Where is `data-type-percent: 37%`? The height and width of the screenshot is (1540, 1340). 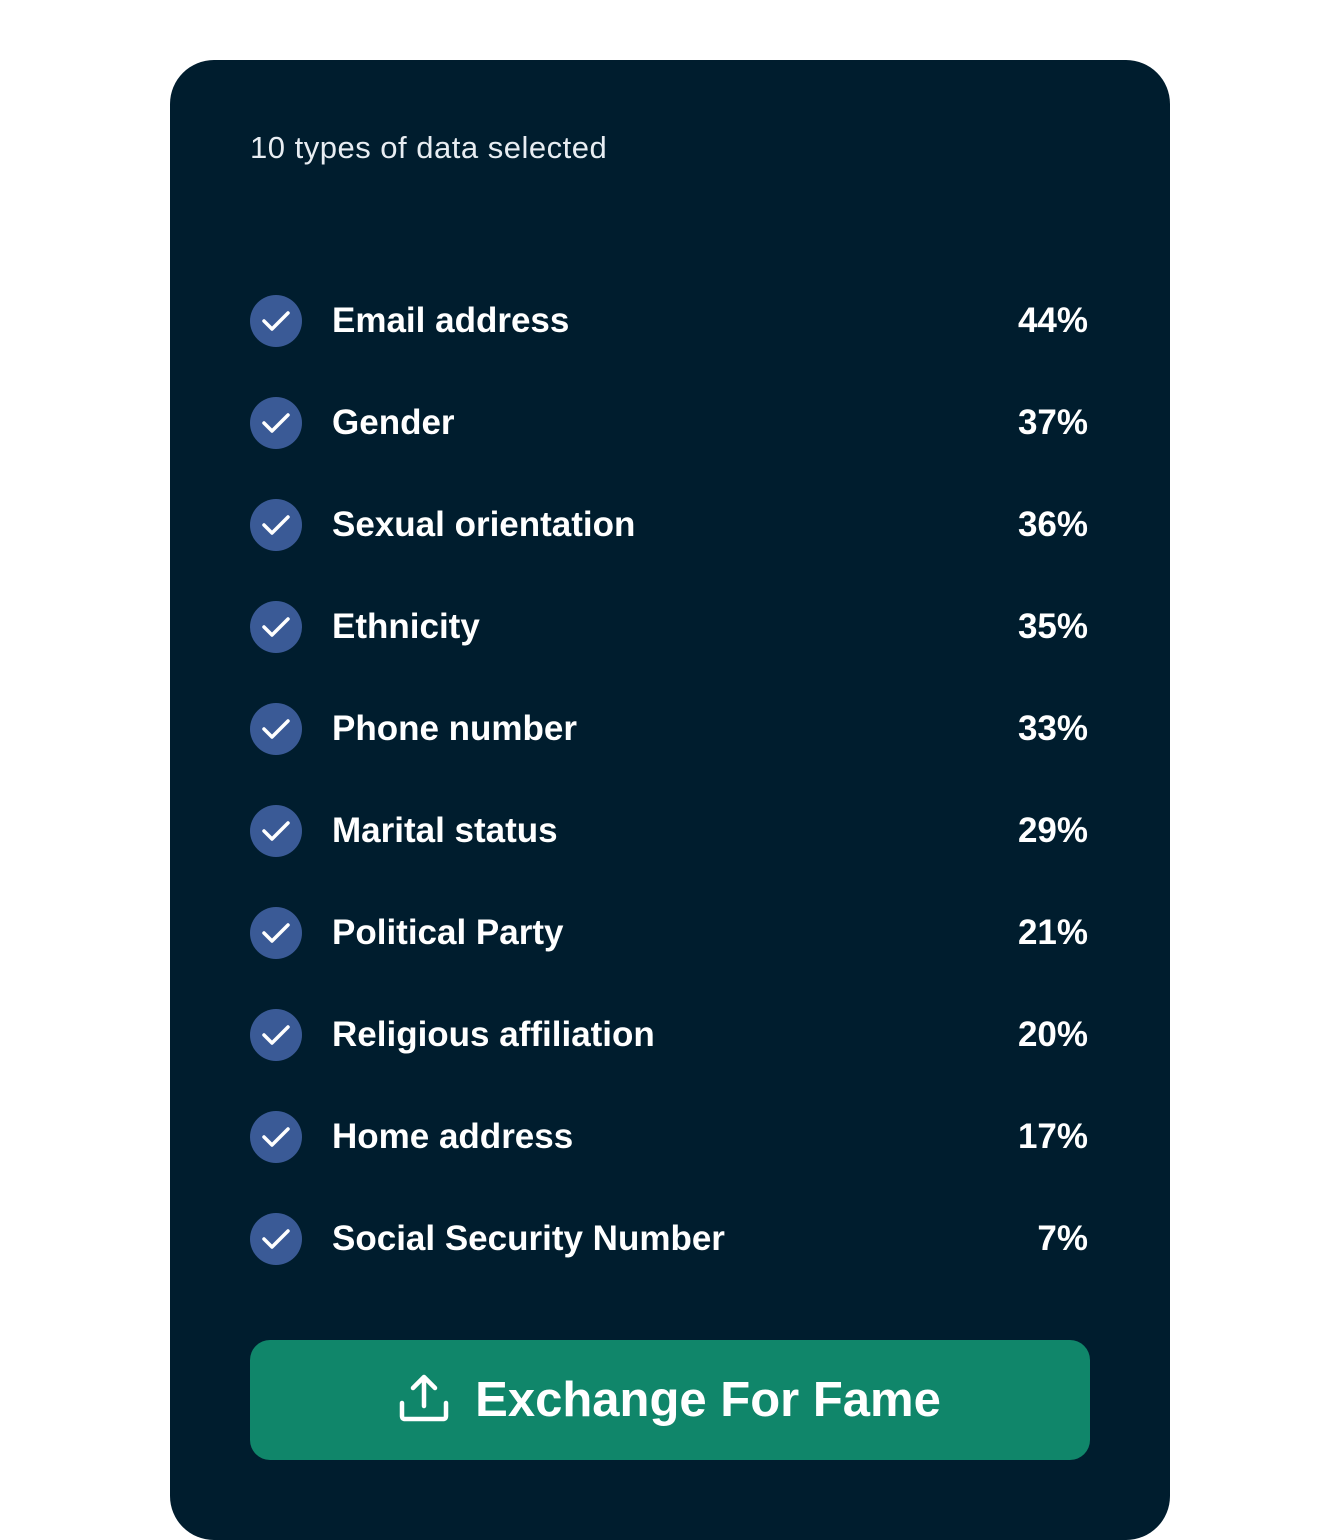 data-type-percent: 37% is located at coordinates (1052, 422).